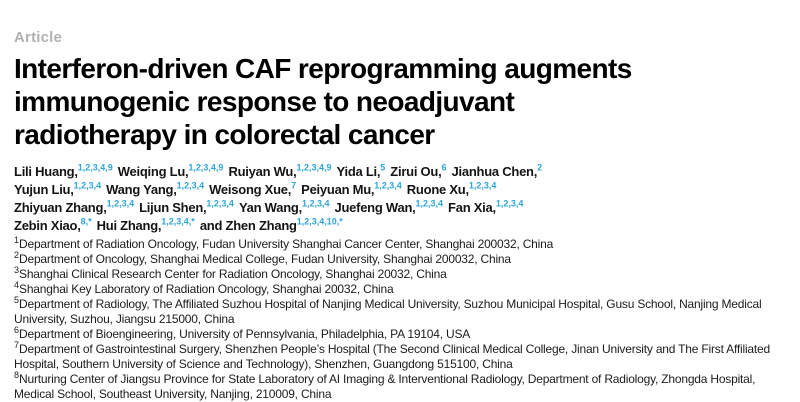 The image size is (800, 402). What do you see at coordinates (389, 206) in the screenshot?
I see `author-name: Juefeng Wan,1,2,3,4` at bounding box center [389, 206].